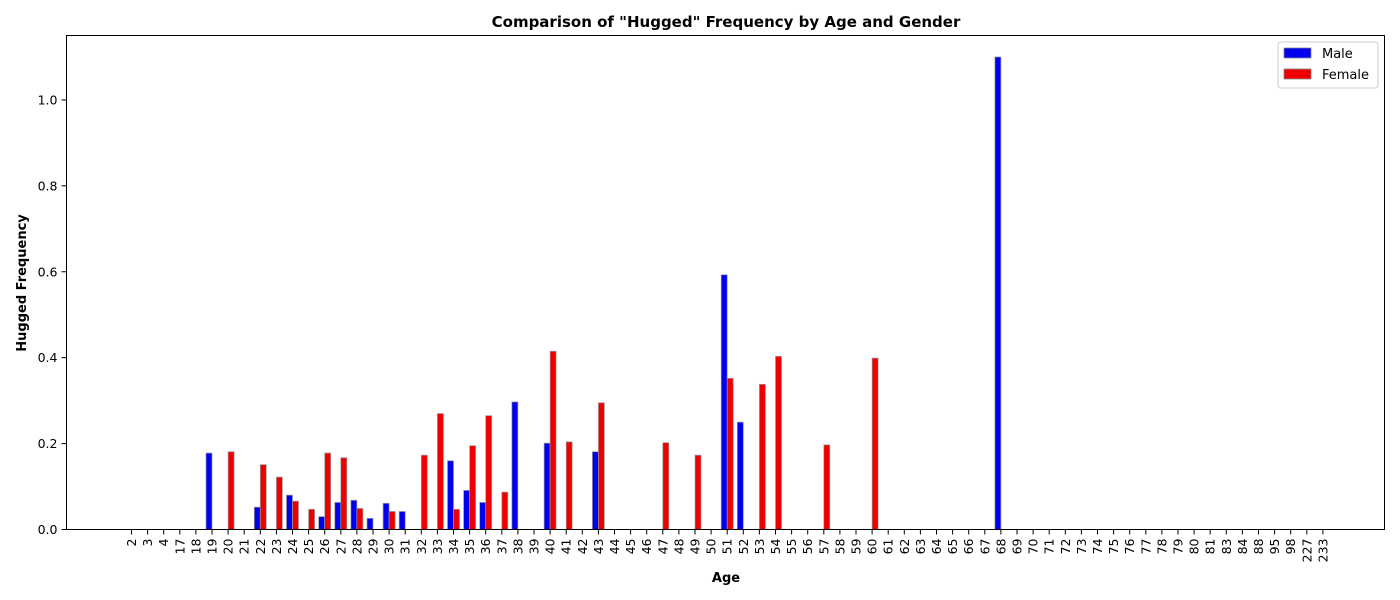 The image size is (1400, 600). Describe the element at coordinates (453, 546) in the screenshot. I see `x-tick-label: 34` at that location.